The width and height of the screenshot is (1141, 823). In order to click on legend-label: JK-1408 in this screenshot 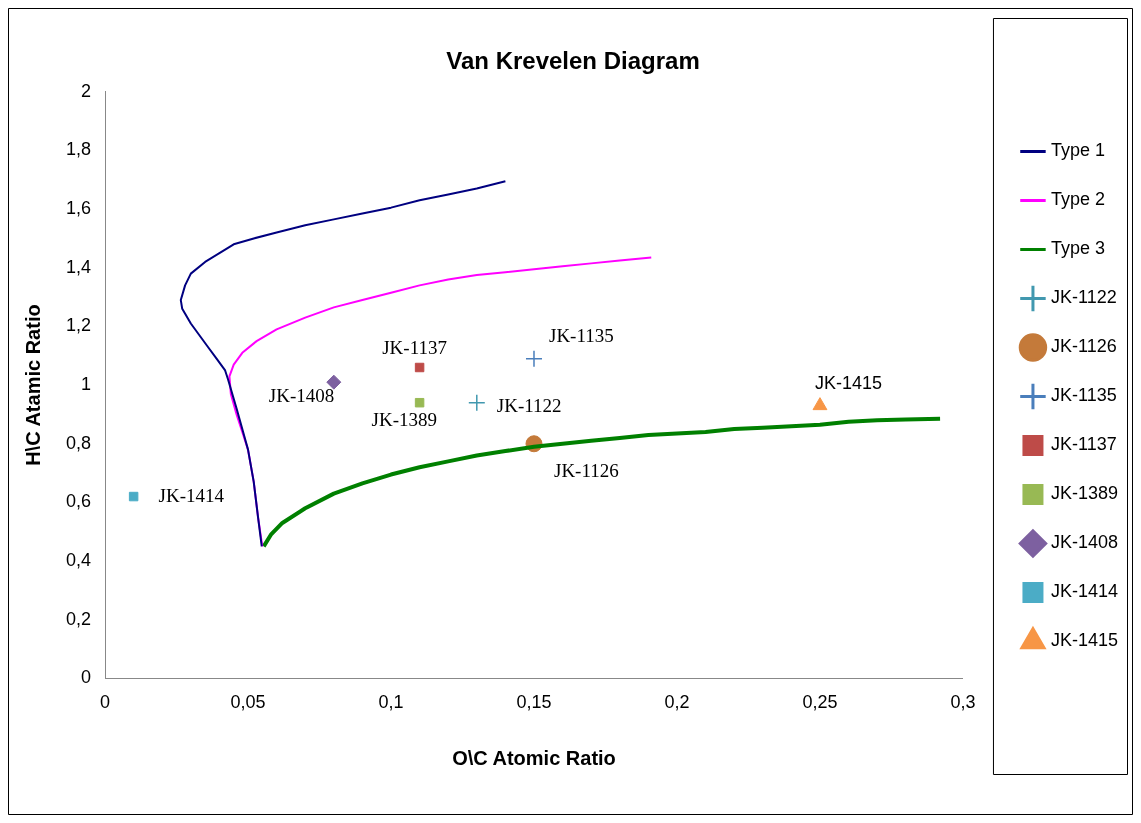, I will do `click(1084, 542)`.